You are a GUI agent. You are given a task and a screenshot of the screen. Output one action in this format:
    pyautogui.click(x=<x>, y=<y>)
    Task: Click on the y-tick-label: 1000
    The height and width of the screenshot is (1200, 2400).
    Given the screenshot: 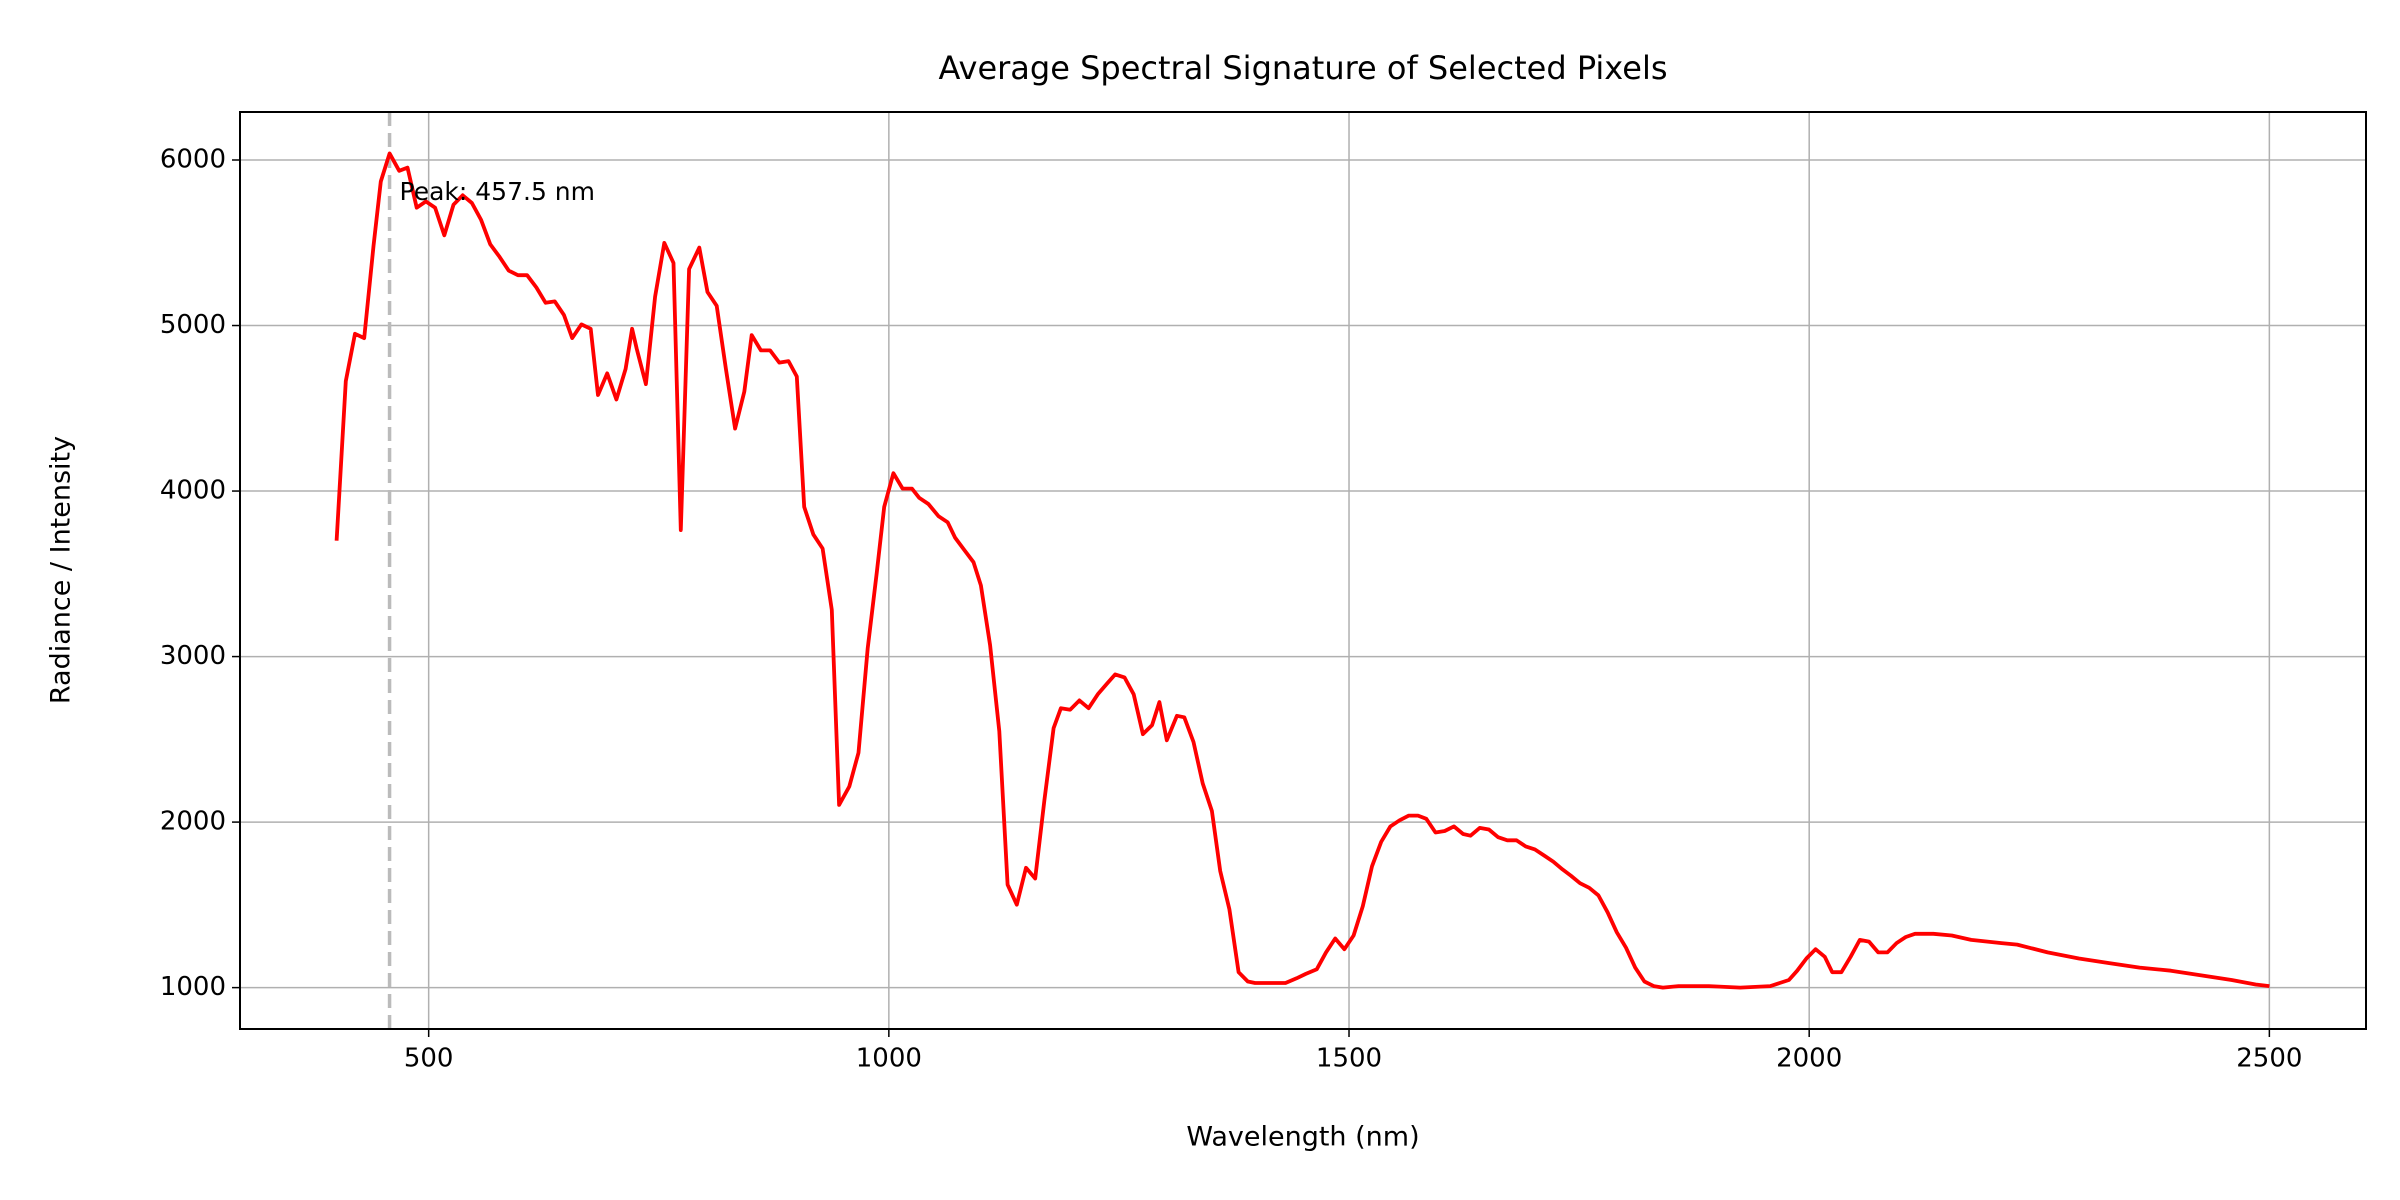 What is the action you would take?
    pyautogui.click(x=193, y=987)
    